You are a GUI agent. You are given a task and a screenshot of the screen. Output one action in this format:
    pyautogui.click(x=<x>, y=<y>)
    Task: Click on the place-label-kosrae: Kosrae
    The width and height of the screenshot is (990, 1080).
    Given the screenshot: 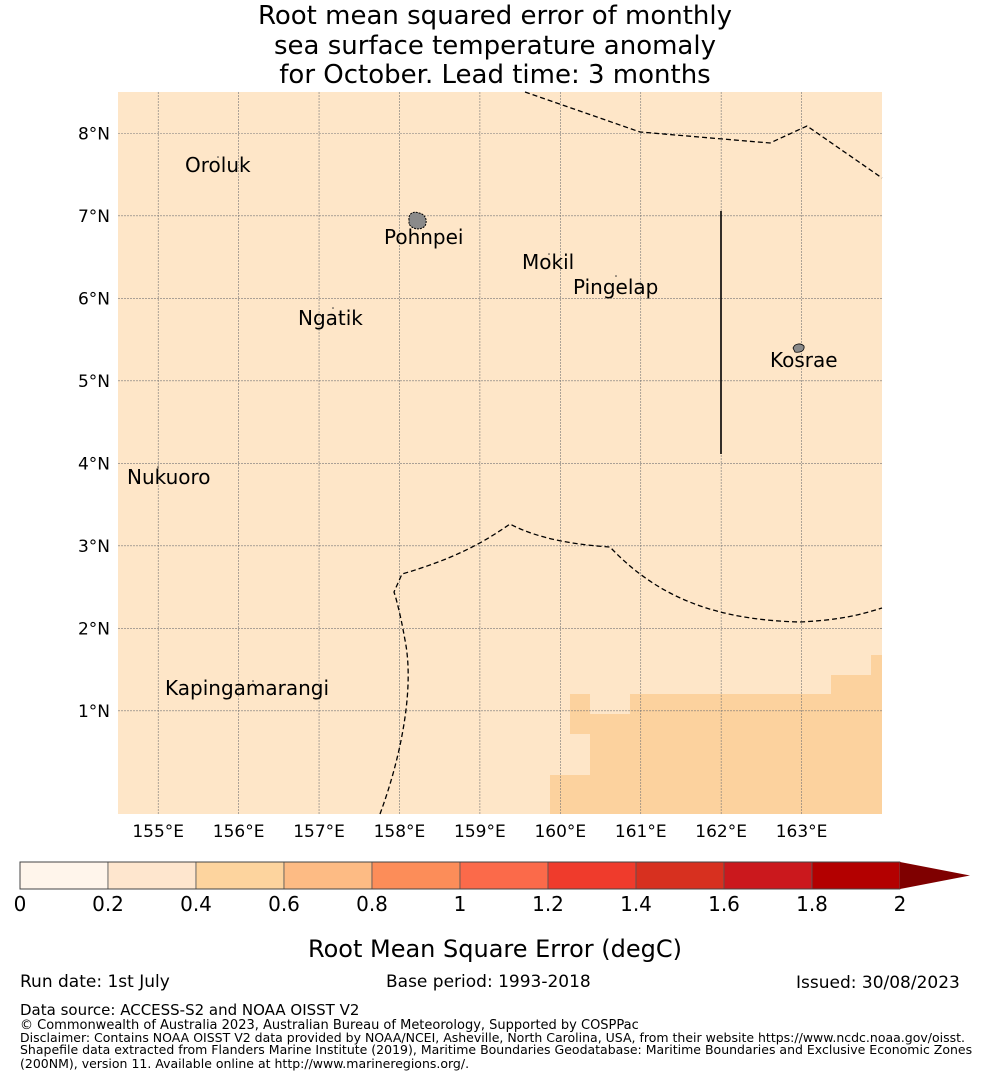 What is the action you would take?
    pyautogui.click(x=804, y=360)
    